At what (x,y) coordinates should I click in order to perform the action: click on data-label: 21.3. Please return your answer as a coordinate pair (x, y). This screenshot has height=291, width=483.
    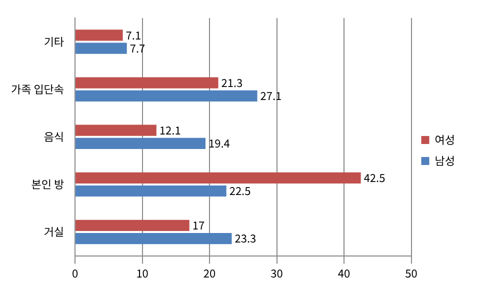
    Looking at the image, I should click on (232, 82).